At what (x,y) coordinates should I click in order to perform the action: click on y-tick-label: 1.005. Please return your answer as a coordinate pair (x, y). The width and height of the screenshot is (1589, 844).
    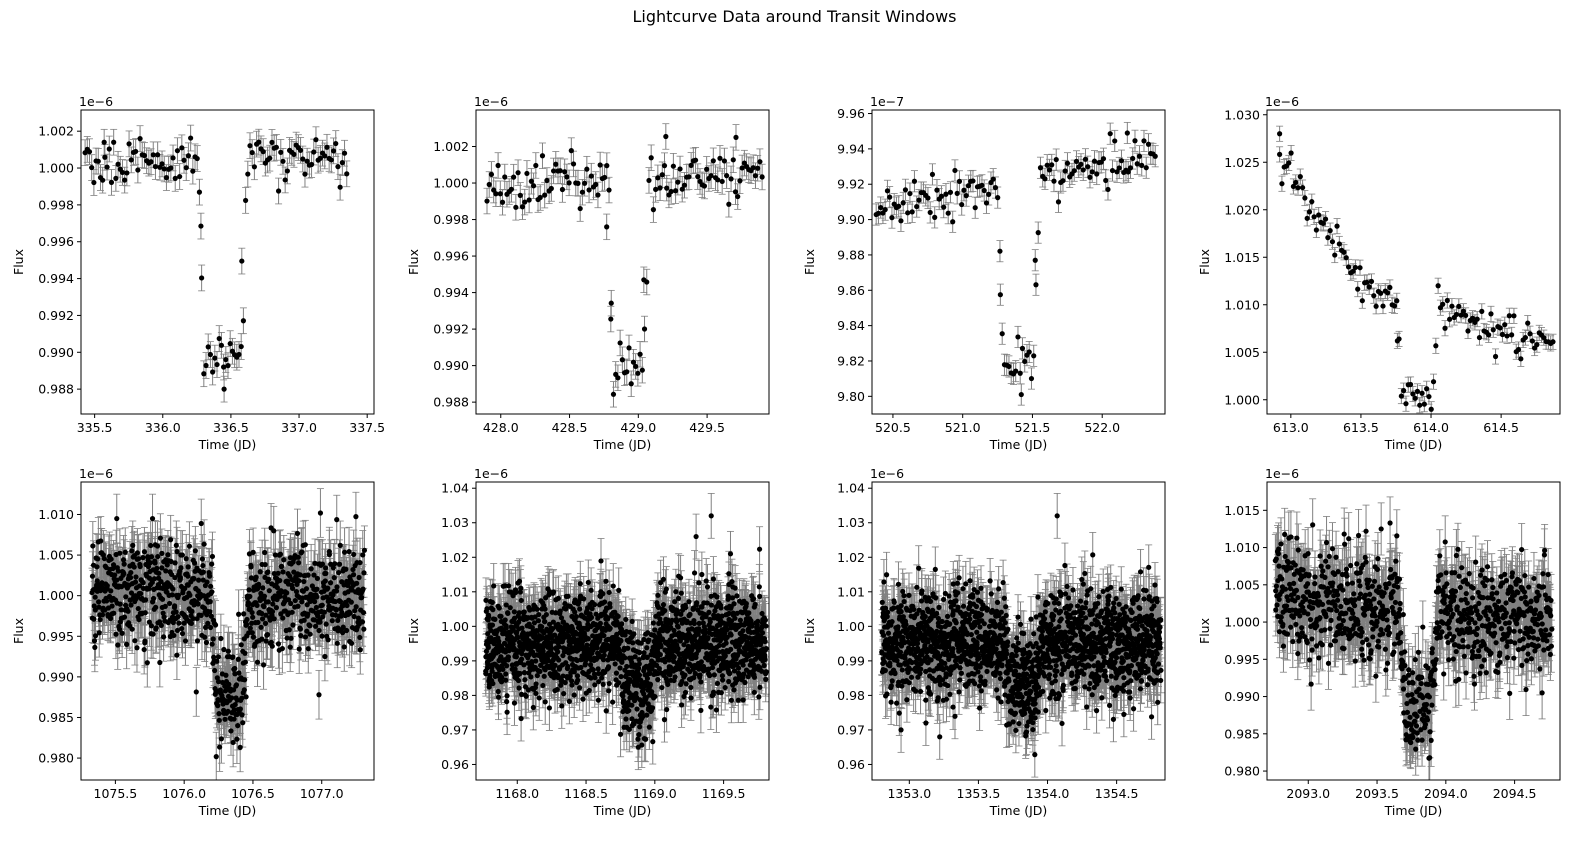
    Looking at the image, I should click on (1242, 352).